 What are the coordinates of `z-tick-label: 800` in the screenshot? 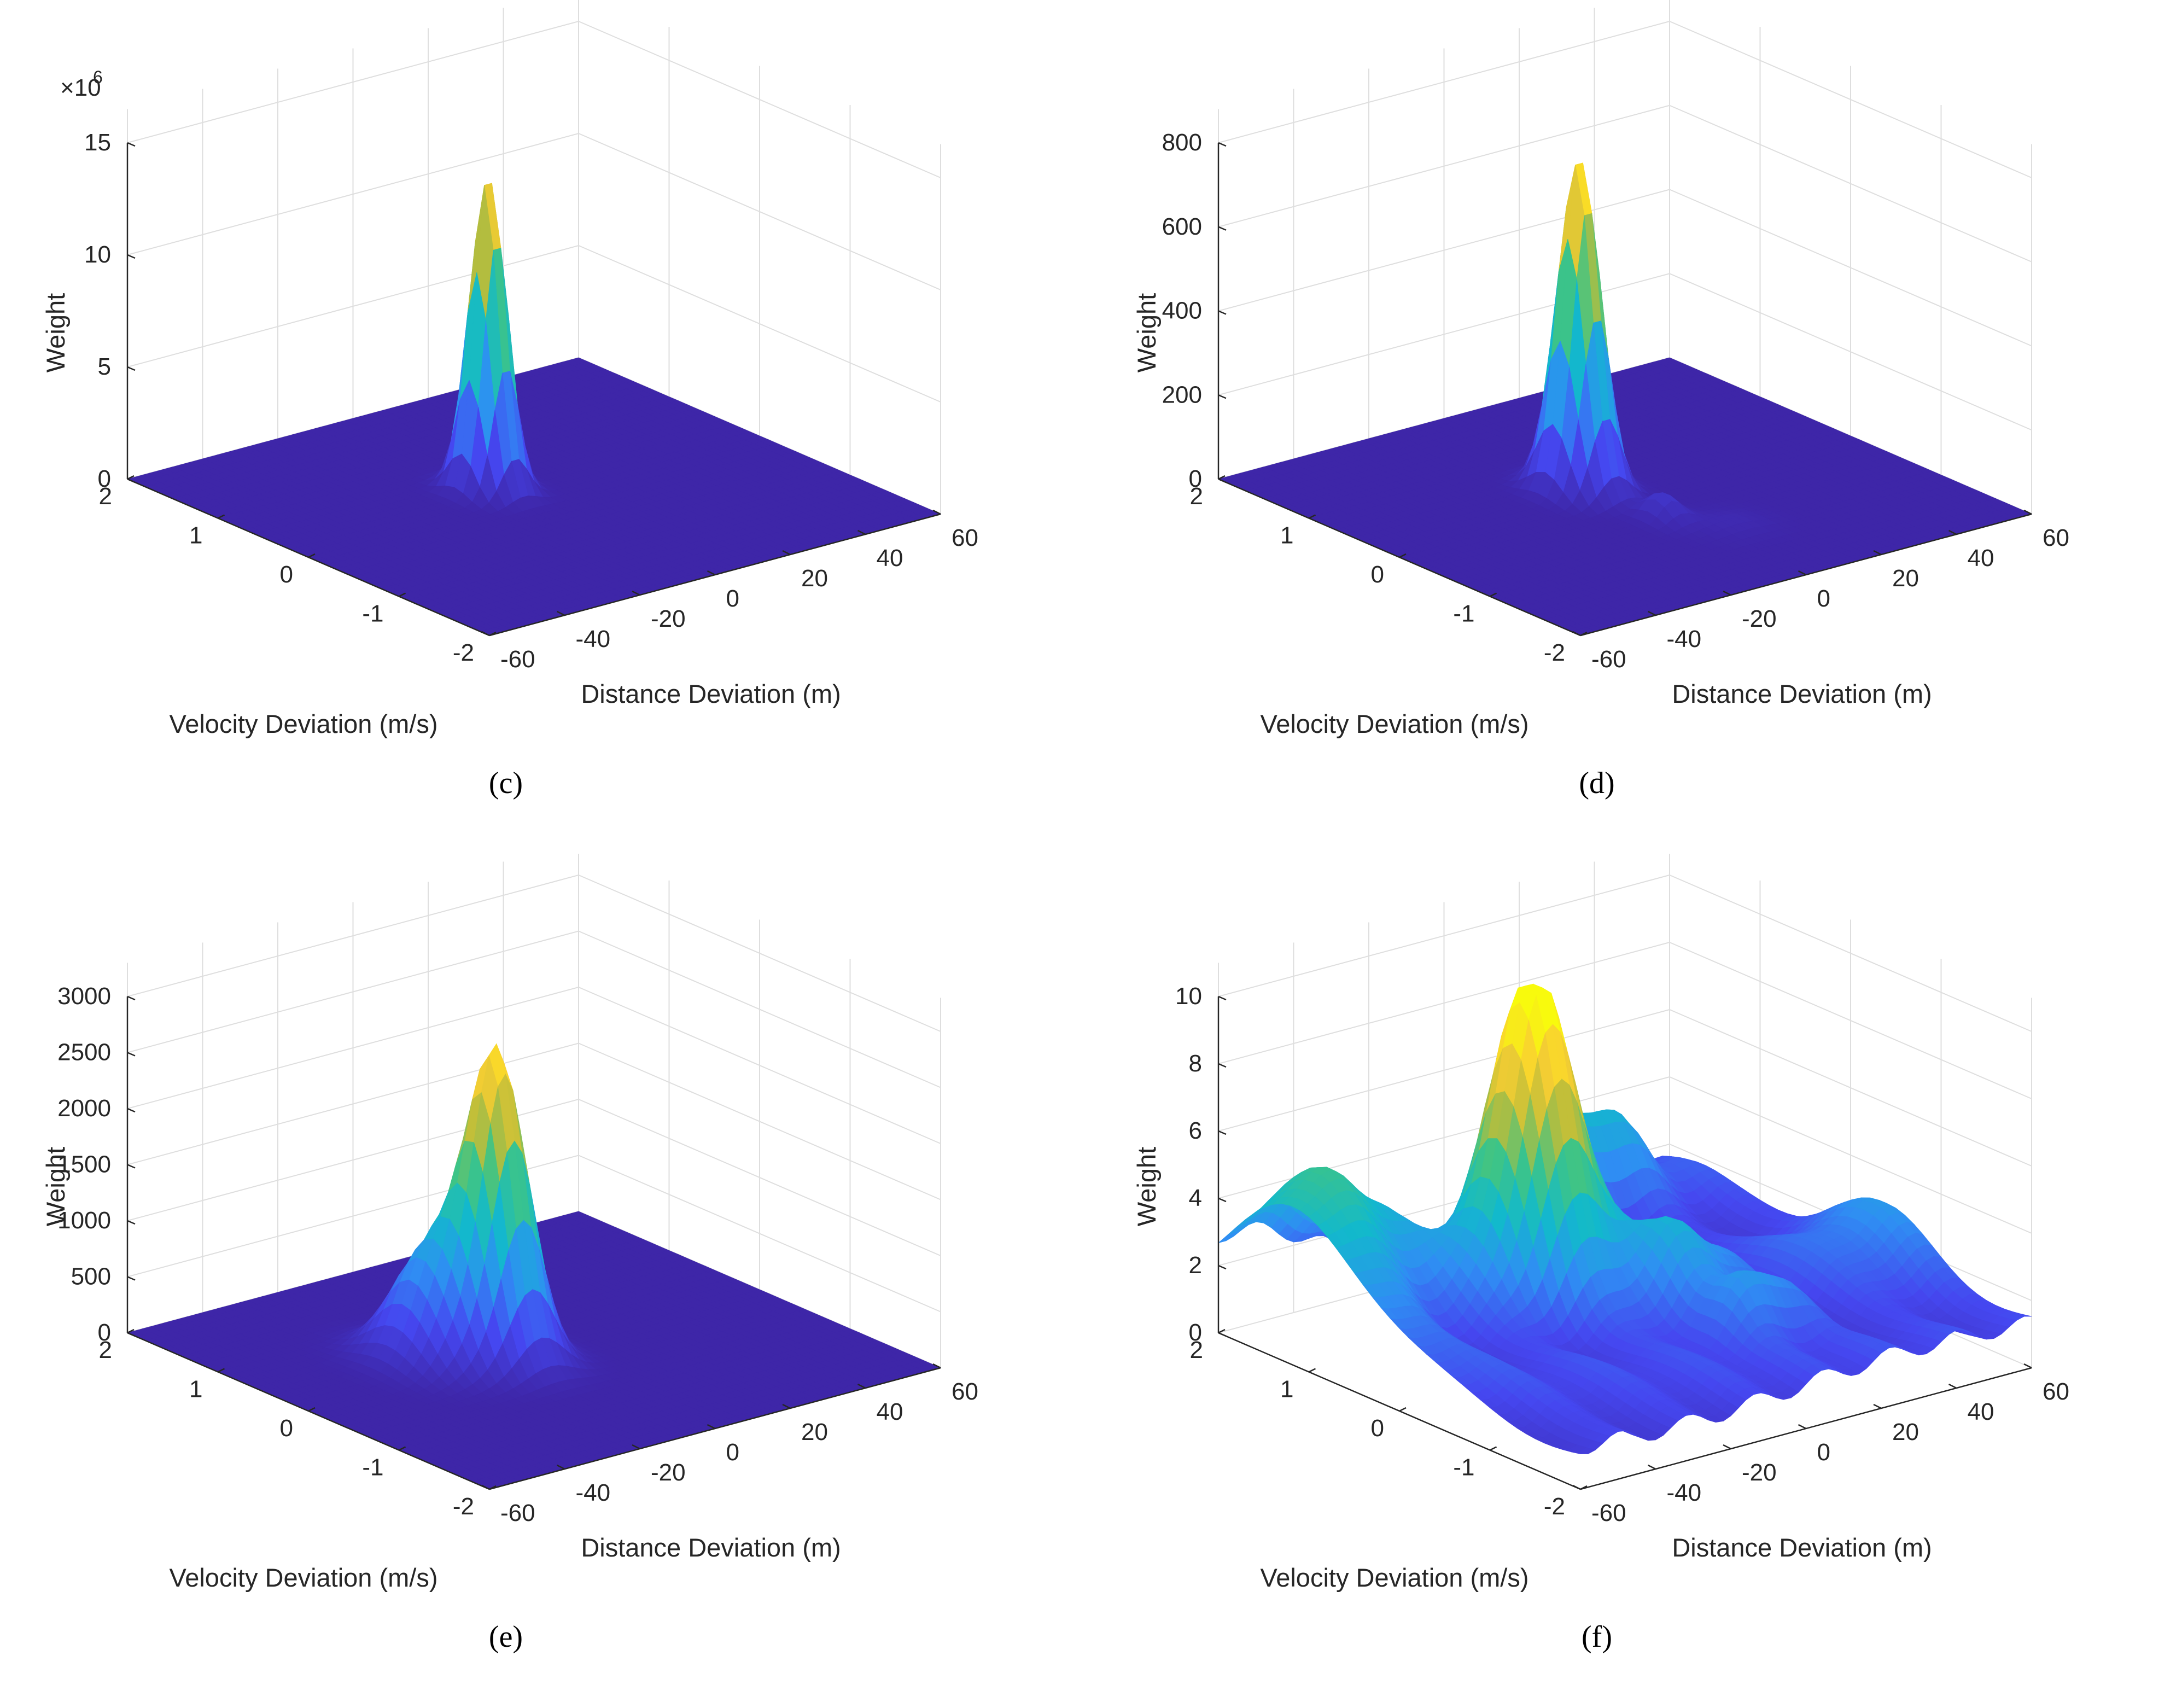 It's located at (1182, 142).